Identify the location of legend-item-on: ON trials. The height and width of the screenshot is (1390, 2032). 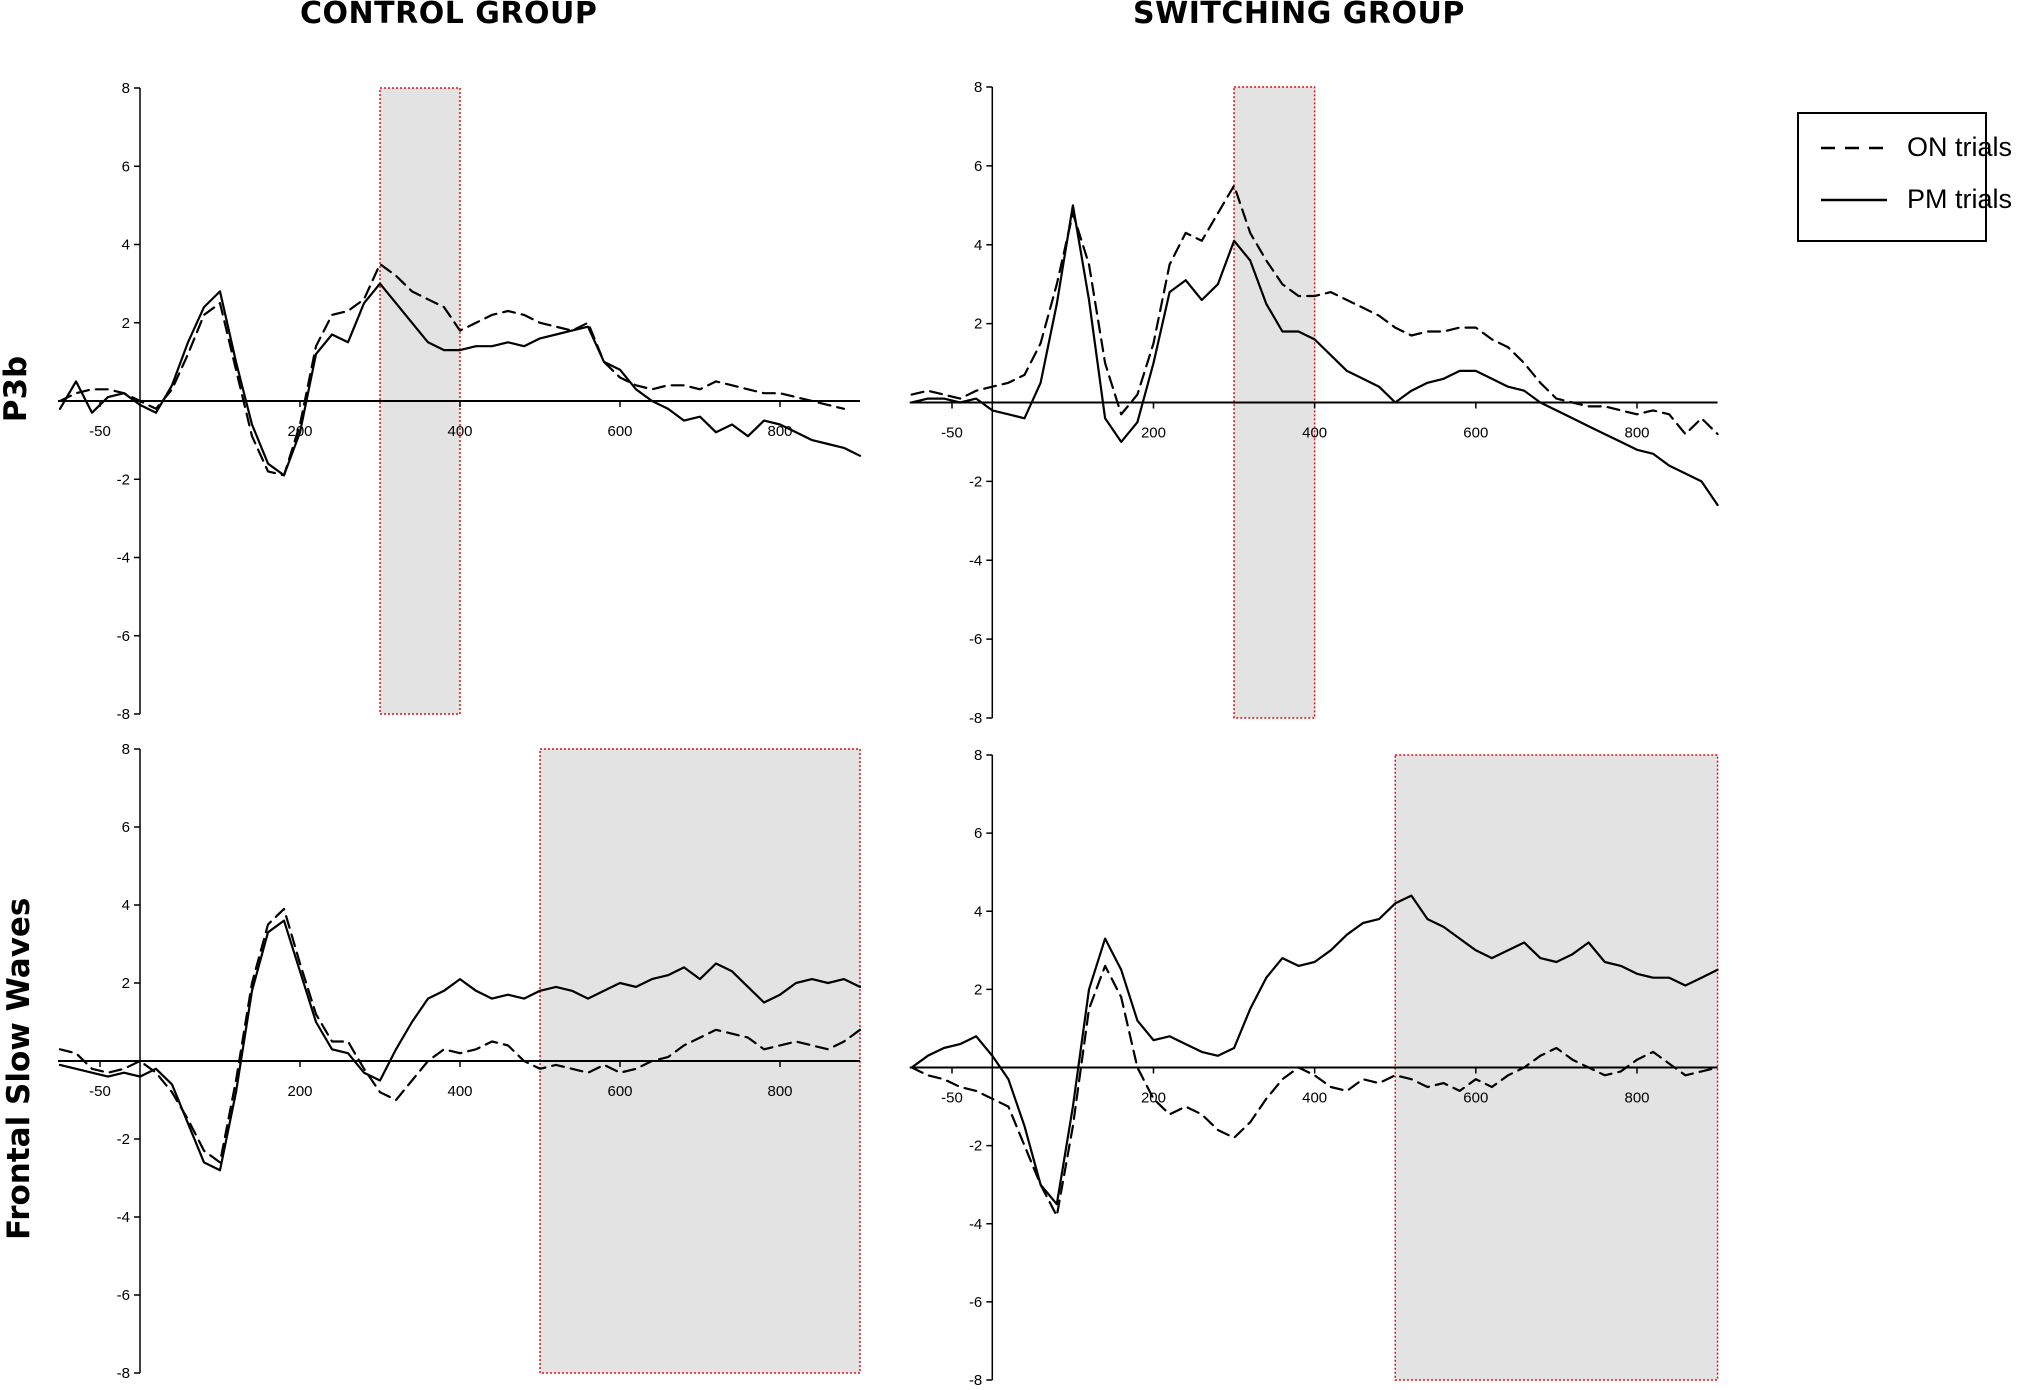
(1915, 149).